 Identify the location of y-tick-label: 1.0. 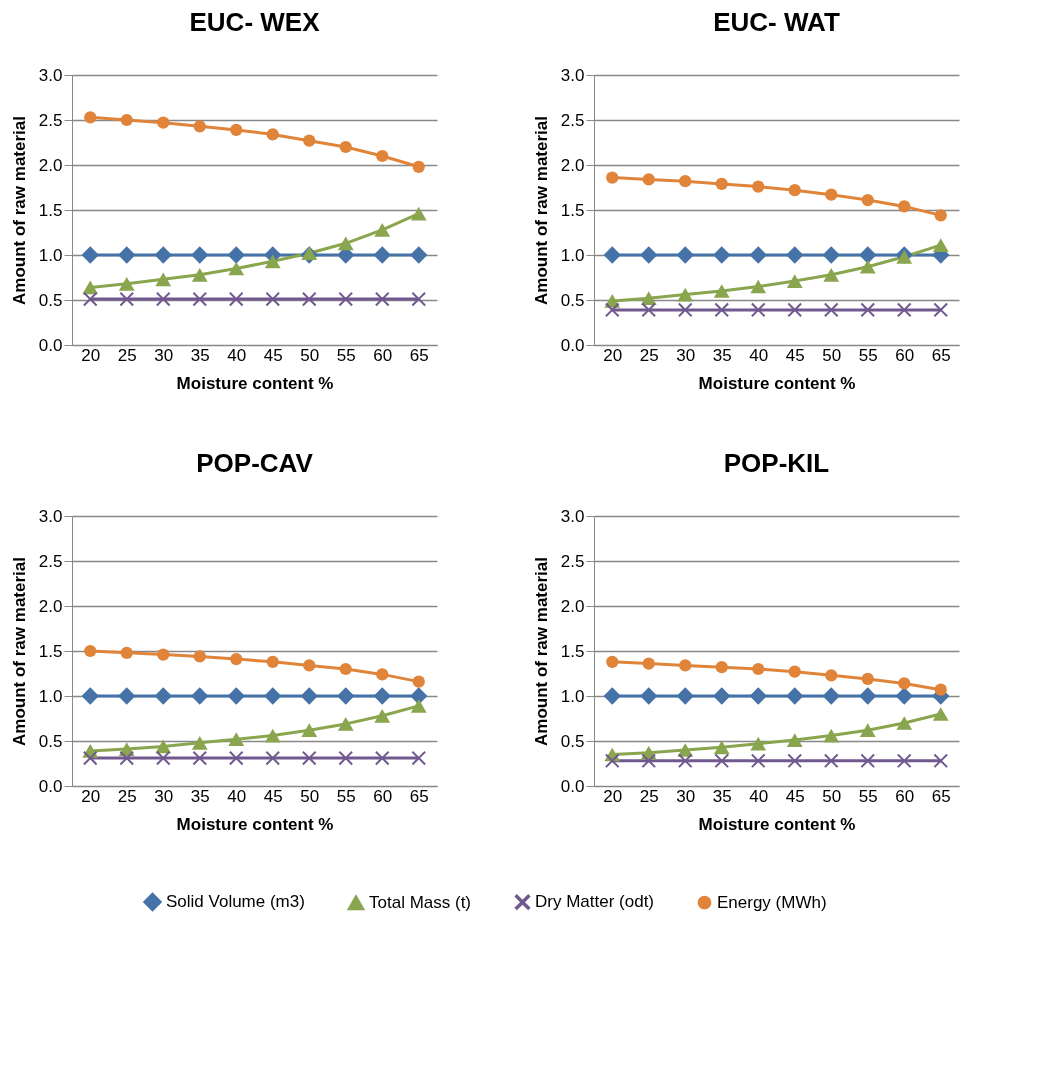
(572, 255).